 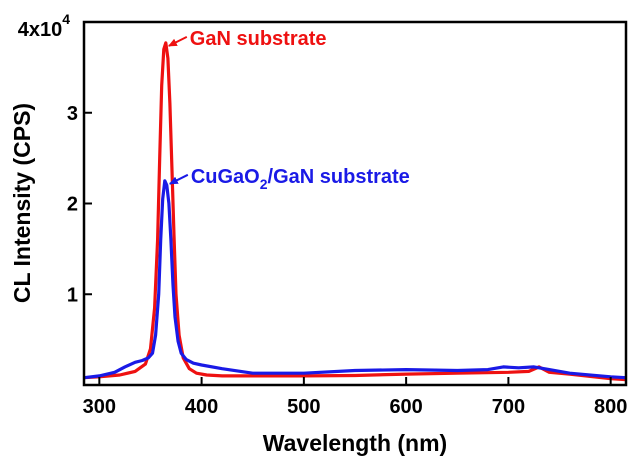 What do you see at coordinates (72, 295) in the screenshot?
I see `y-tick-label: 1` at bounding box center [72, 295].